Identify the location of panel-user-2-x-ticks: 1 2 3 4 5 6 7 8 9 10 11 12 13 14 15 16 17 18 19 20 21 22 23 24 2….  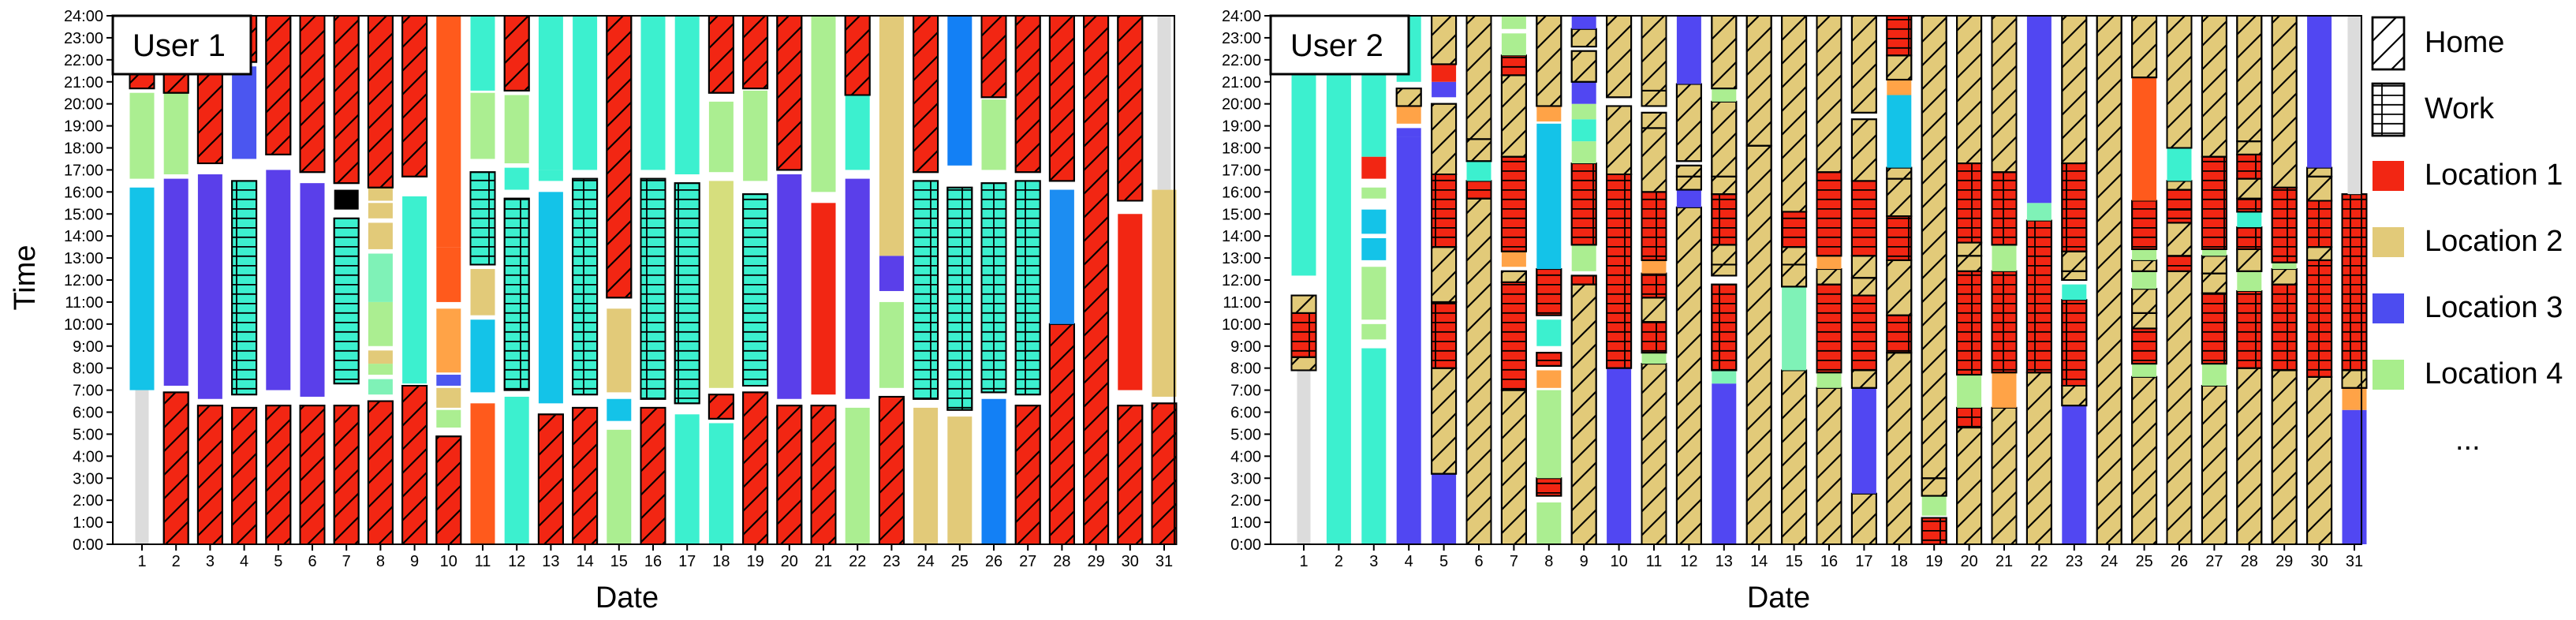
(1831, 557).